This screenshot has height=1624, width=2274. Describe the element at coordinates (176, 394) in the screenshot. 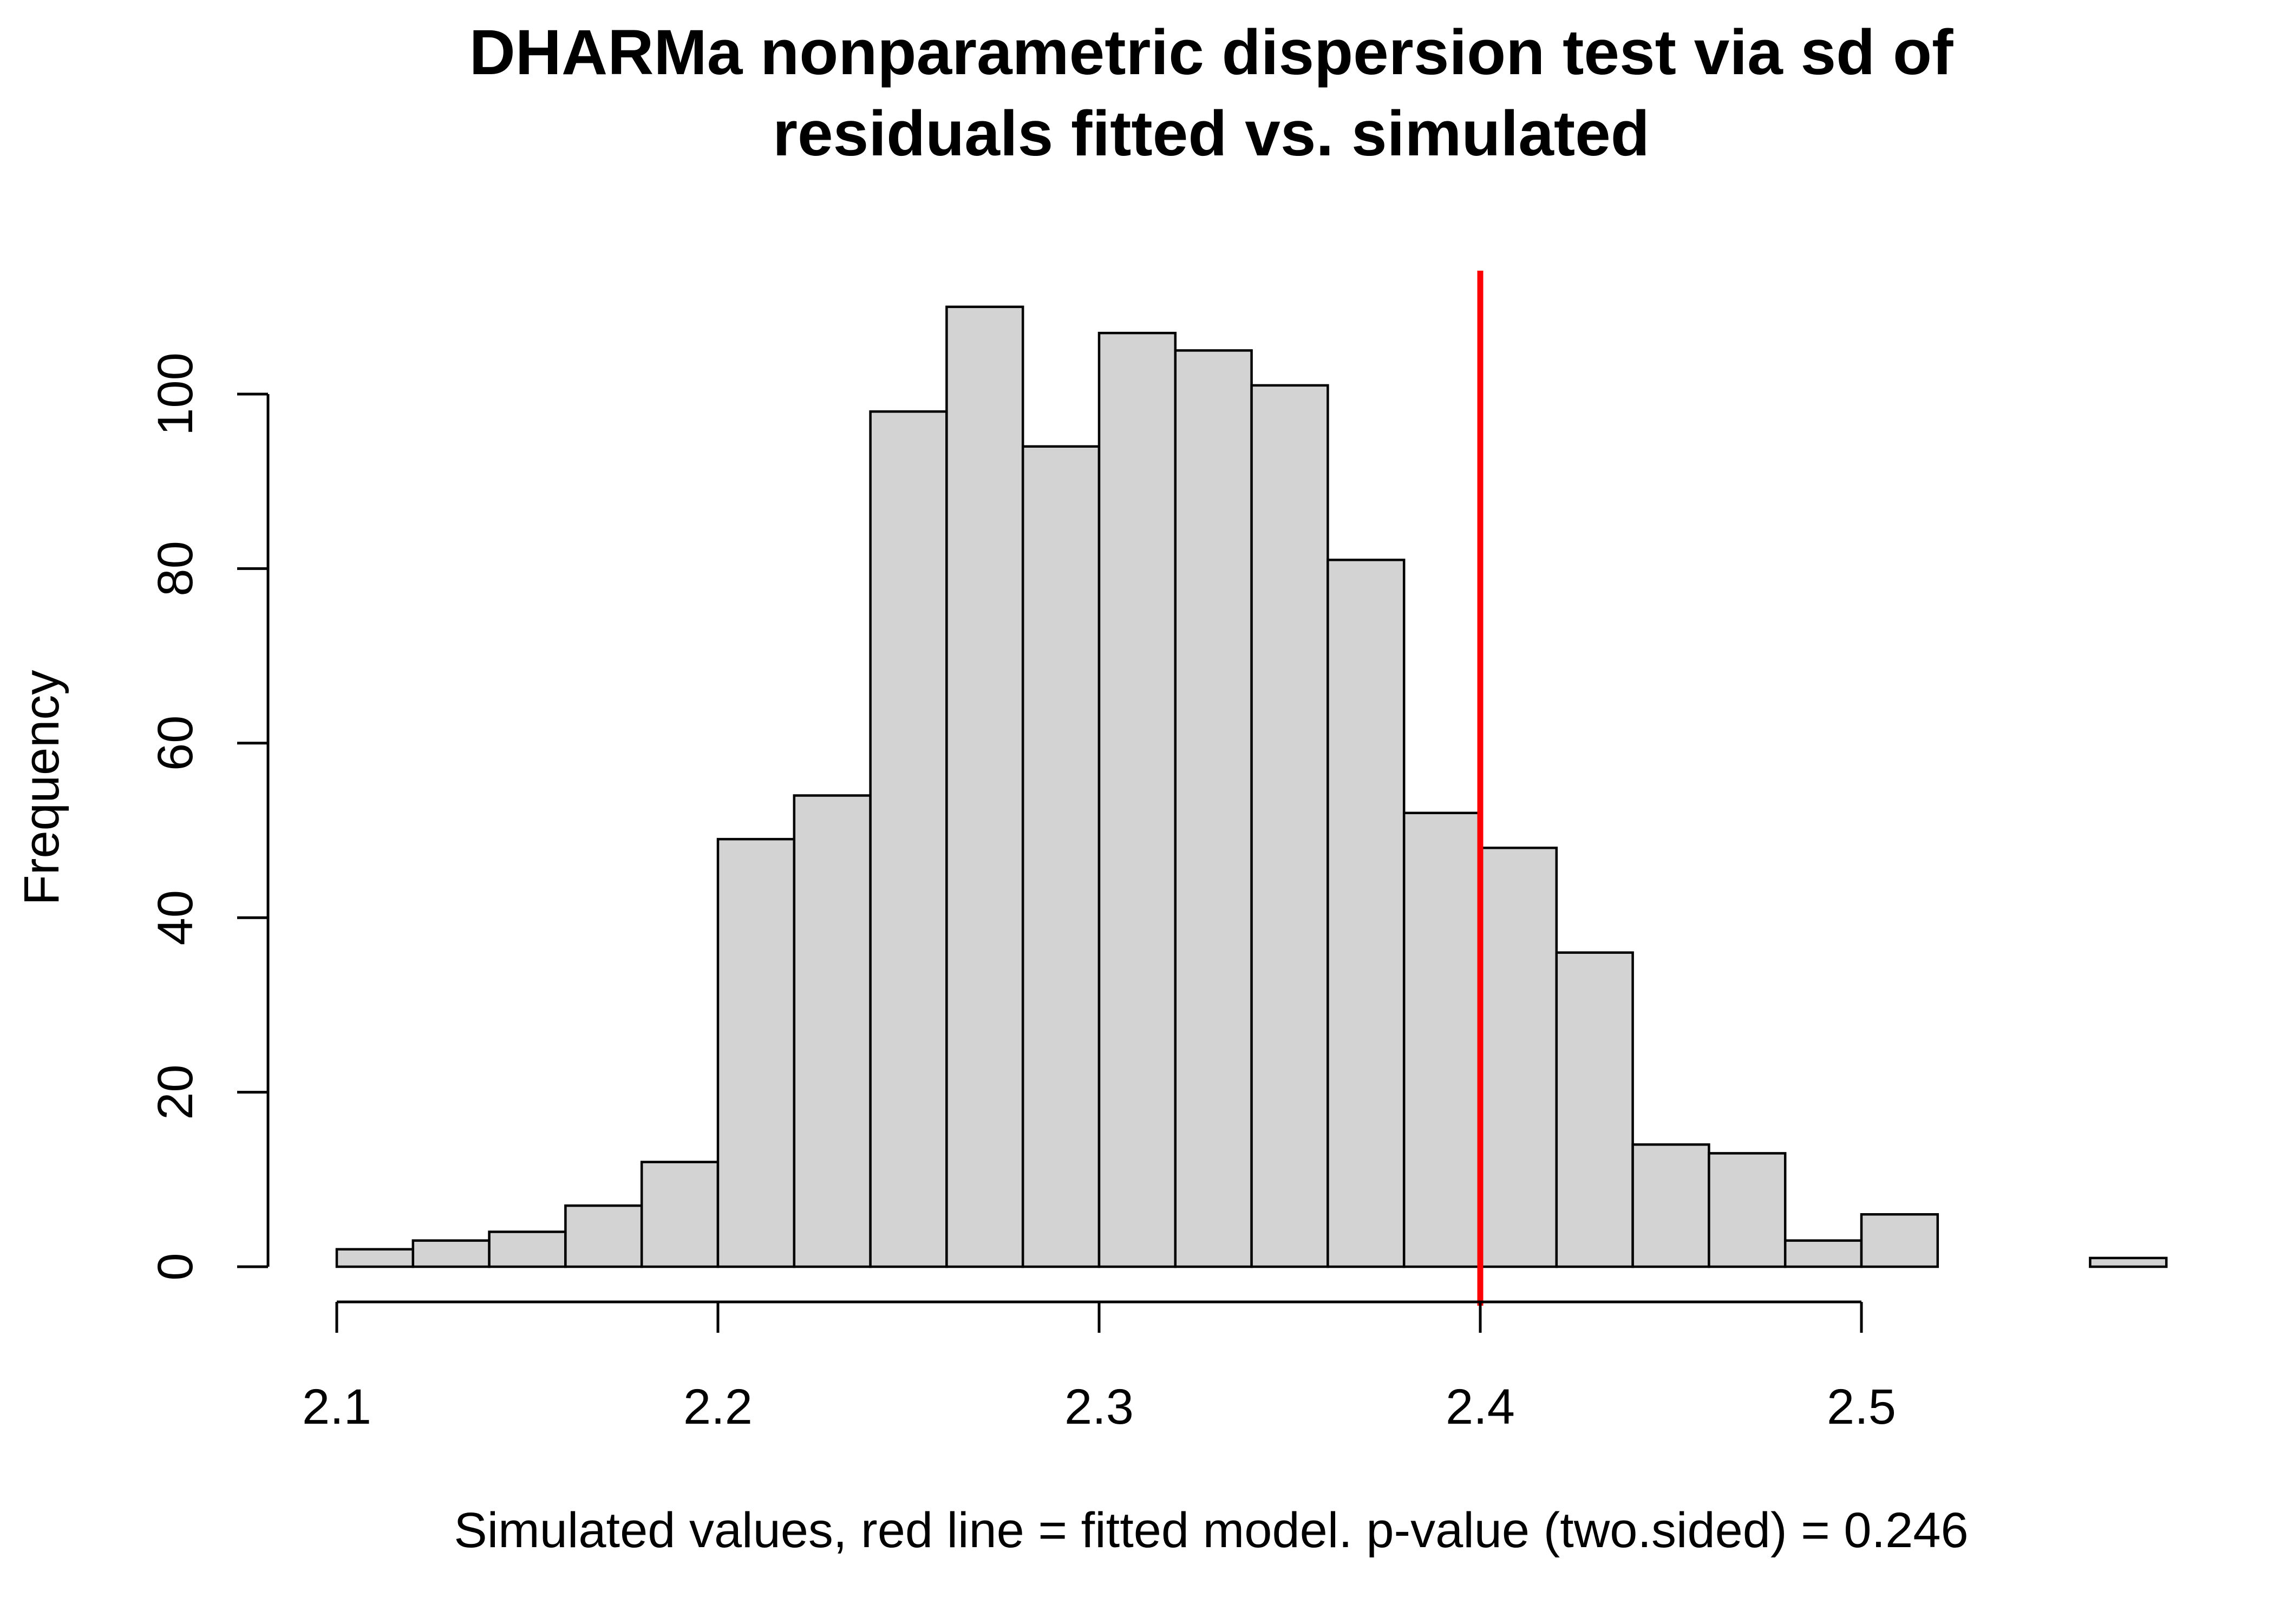

I see `y-tick-label: 100` at that location.